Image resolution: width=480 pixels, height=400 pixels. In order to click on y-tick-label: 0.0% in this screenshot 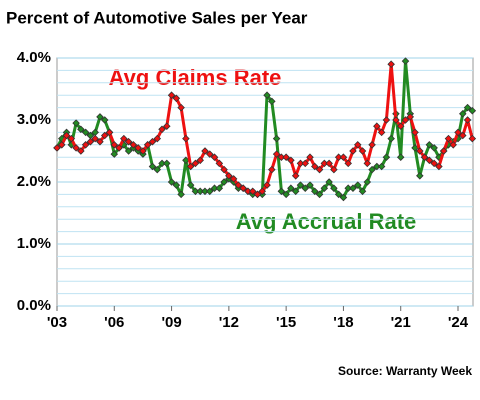, I will do `click(34, 305)`.